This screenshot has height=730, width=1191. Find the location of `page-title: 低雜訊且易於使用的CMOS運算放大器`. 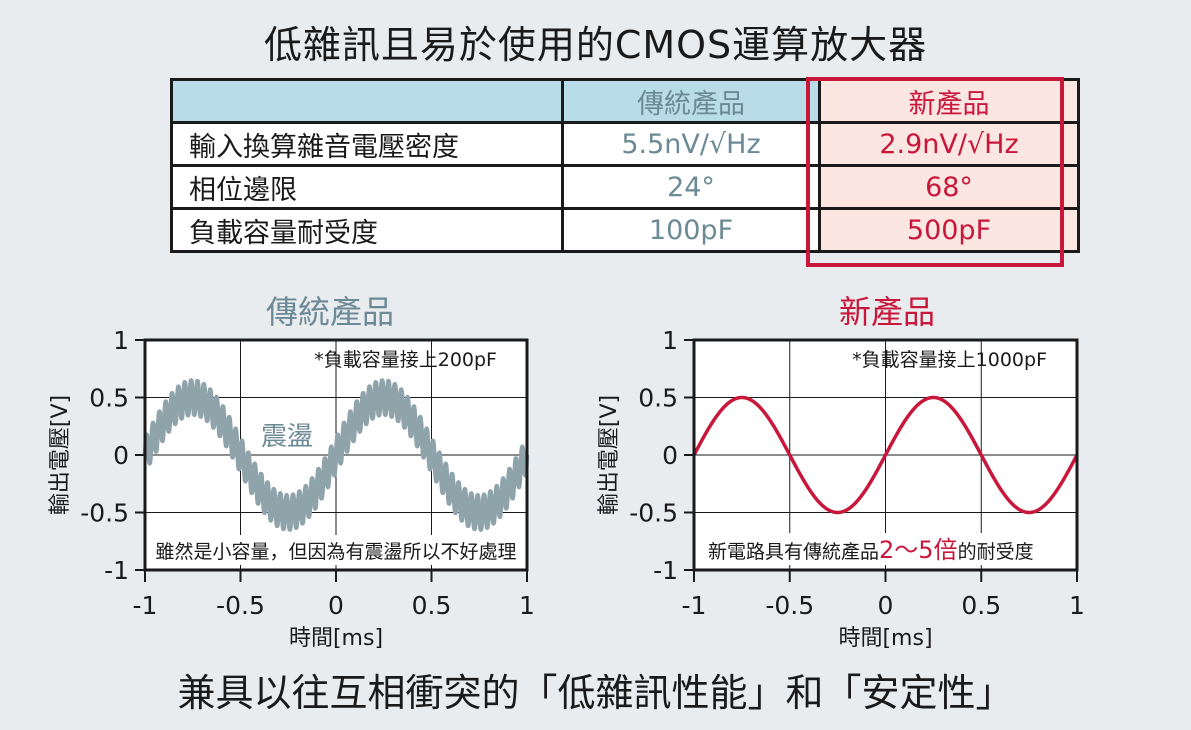

page-title: 低雜訊且易於使用的CMOS運算放大器 is located at coordinates (595, 45).